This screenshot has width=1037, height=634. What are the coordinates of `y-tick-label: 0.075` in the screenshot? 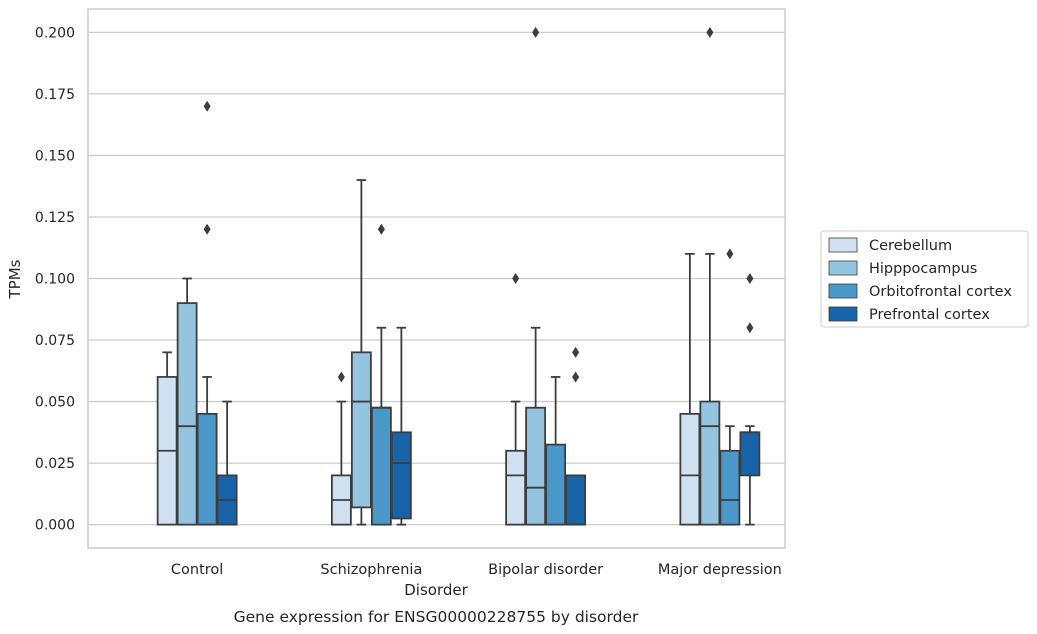 It's located at (55, 341).